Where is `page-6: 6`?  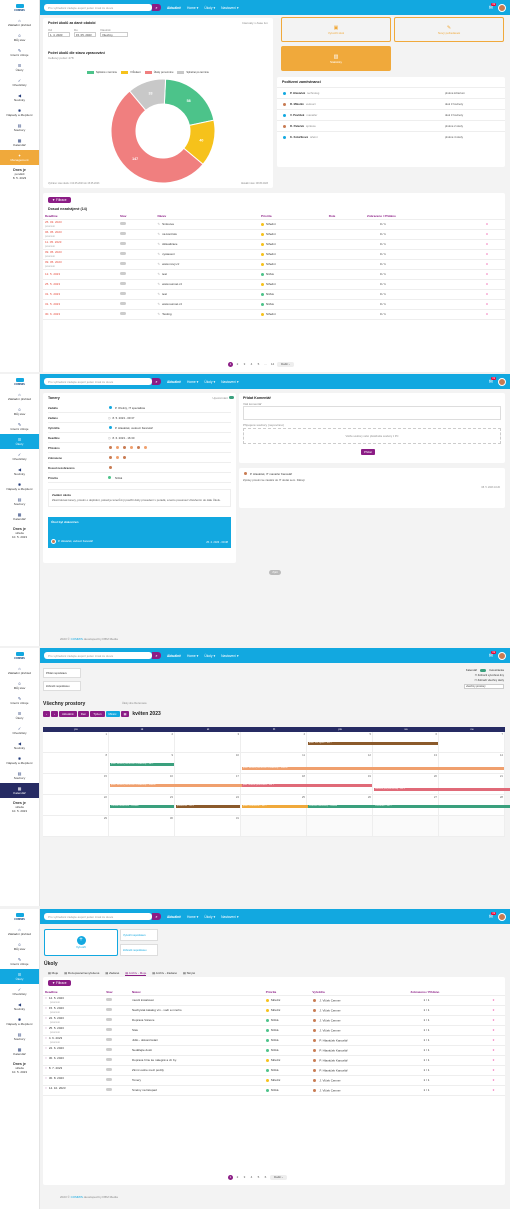
page-6: 6 is located at coordinates (265, 1177).